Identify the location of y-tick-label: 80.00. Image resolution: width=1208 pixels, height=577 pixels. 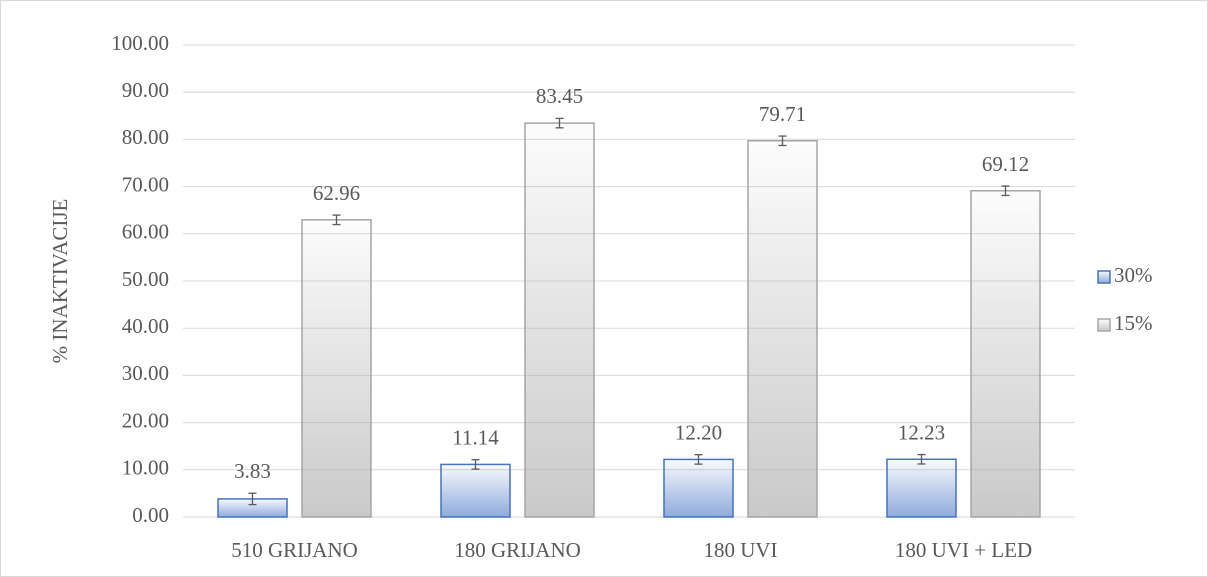
(145, 137).